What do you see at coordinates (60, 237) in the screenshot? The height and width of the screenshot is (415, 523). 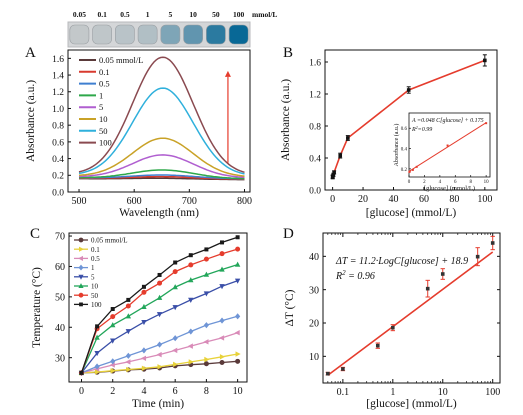 I see `y-tick-label: 70` at bounding box center [60, 237].